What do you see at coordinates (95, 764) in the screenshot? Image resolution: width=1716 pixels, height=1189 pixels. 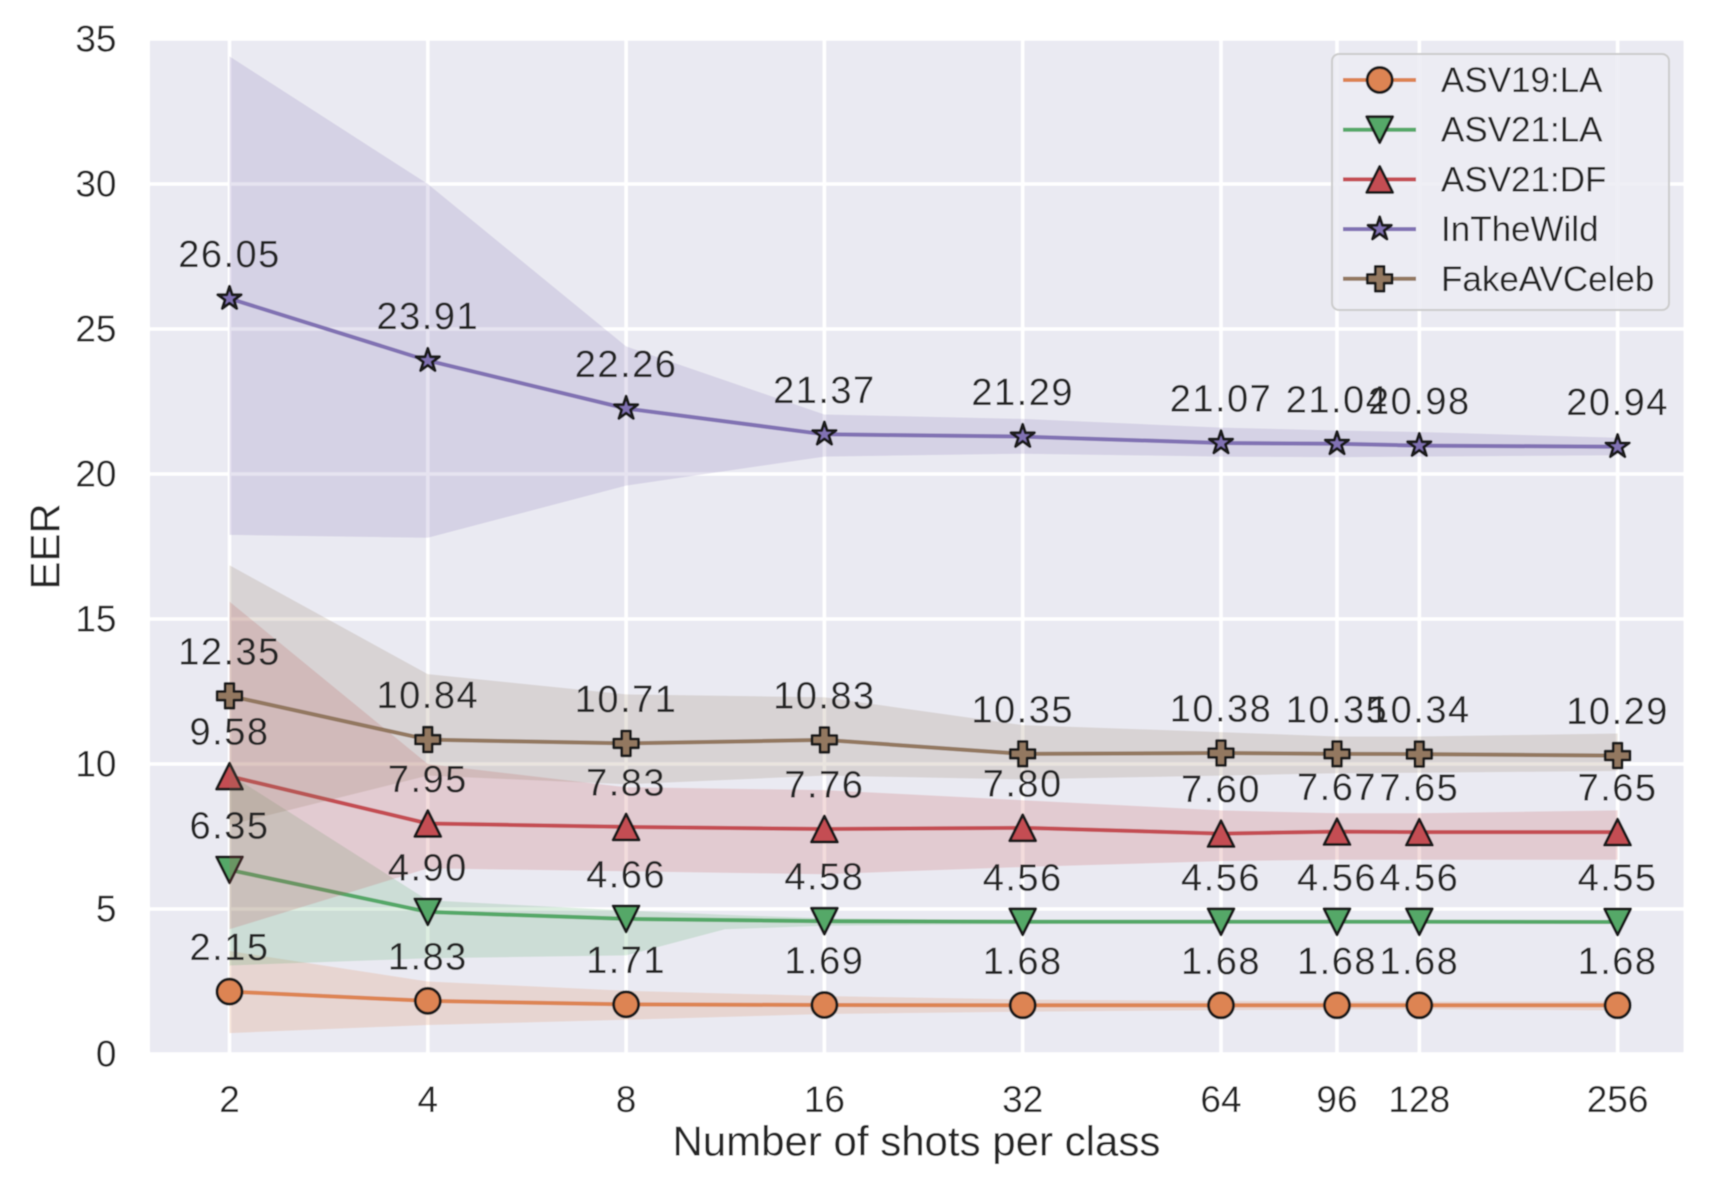 I see `svg-text: 10` at bounding box center [95, 764].